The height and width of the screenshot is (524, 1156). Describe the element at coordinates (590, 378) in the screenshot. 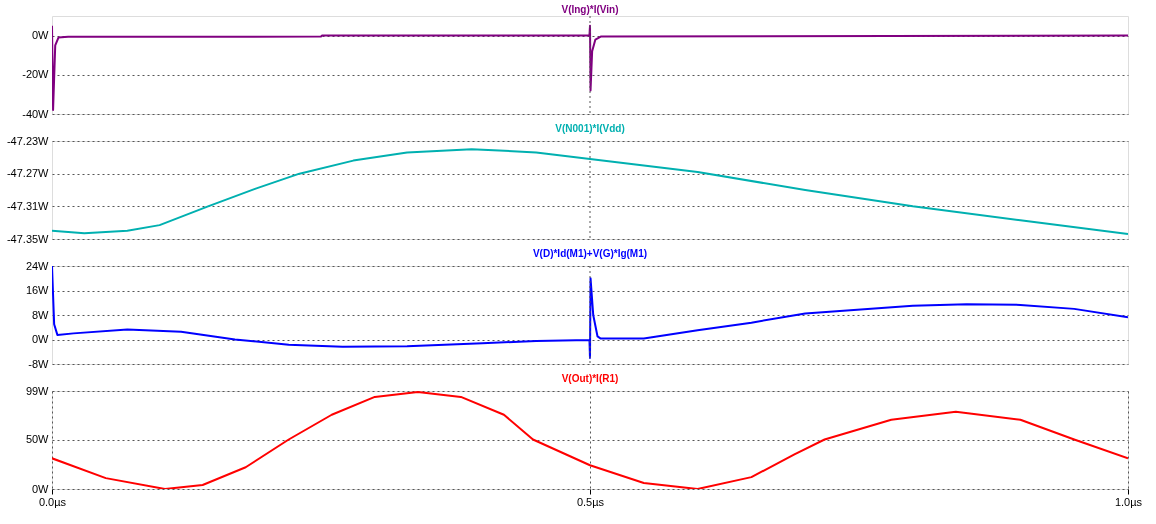

I see `chart-title: V(Out)*I(R1)` at that location.